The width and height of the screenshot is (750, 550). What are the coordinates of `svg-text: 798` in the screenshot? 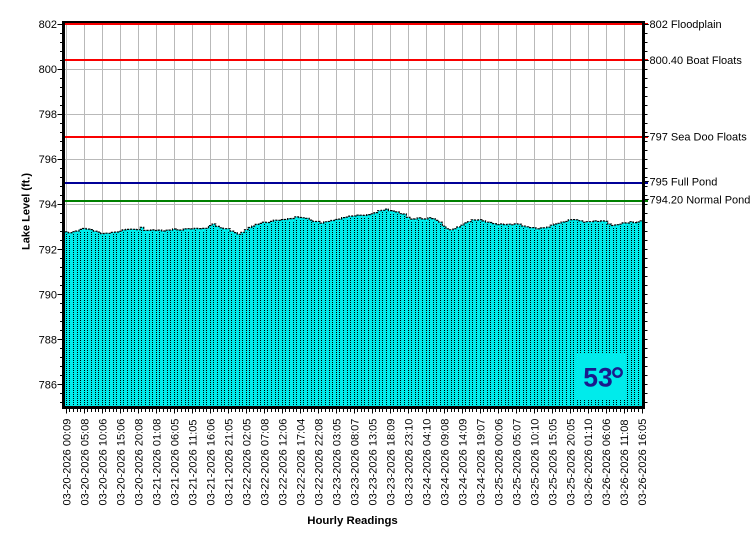 It's located at (48, 115).